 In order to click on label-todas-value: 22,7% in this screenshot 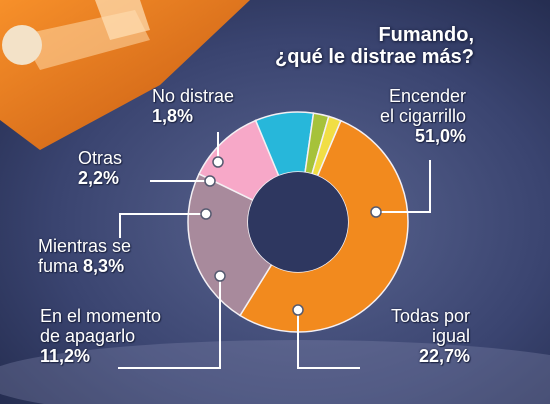, I will do `click(444, 356)`.